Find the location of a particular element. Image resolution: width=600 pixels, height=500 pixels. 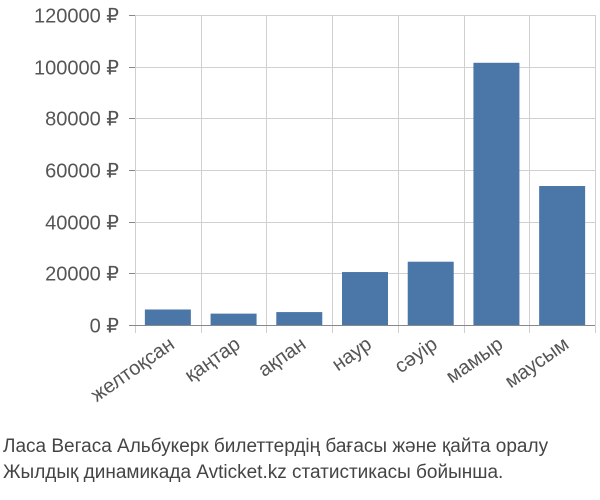

y-tick-label: 60000 ₽ is located at coordinates (82, 172).